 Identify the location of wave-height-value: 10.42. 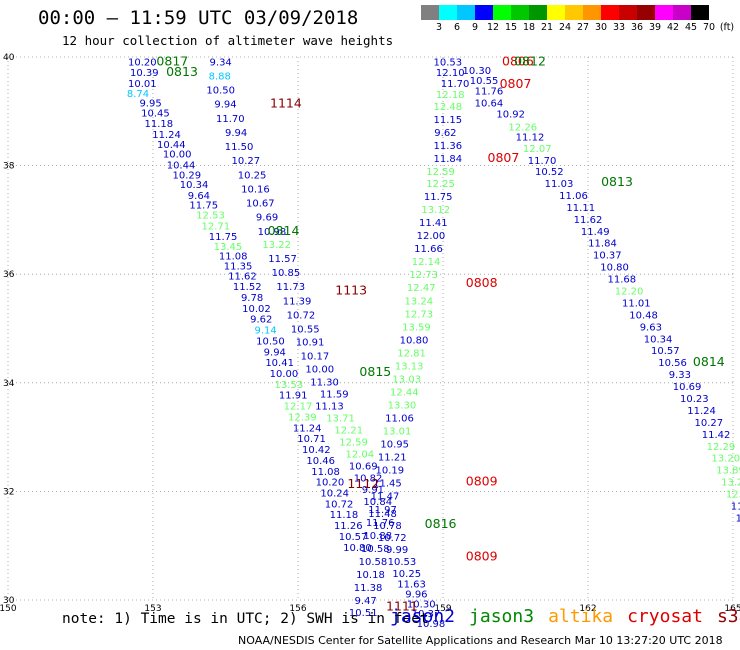
(316, 450).